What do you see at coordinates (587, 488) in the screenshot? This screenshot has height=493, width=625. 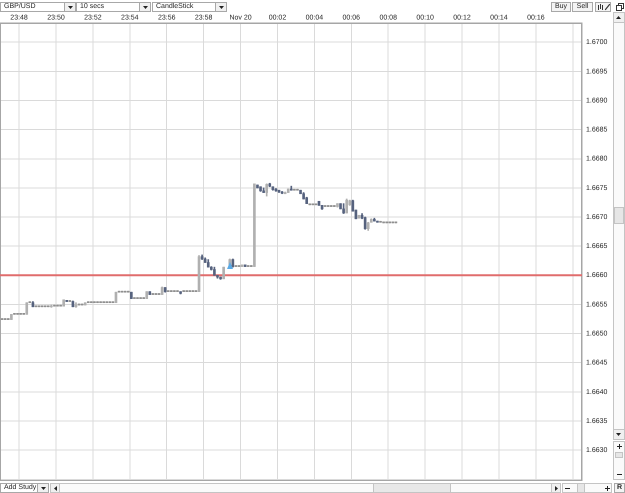 I see `horizontal-zoom-slider` at bounding box center [587, 488].